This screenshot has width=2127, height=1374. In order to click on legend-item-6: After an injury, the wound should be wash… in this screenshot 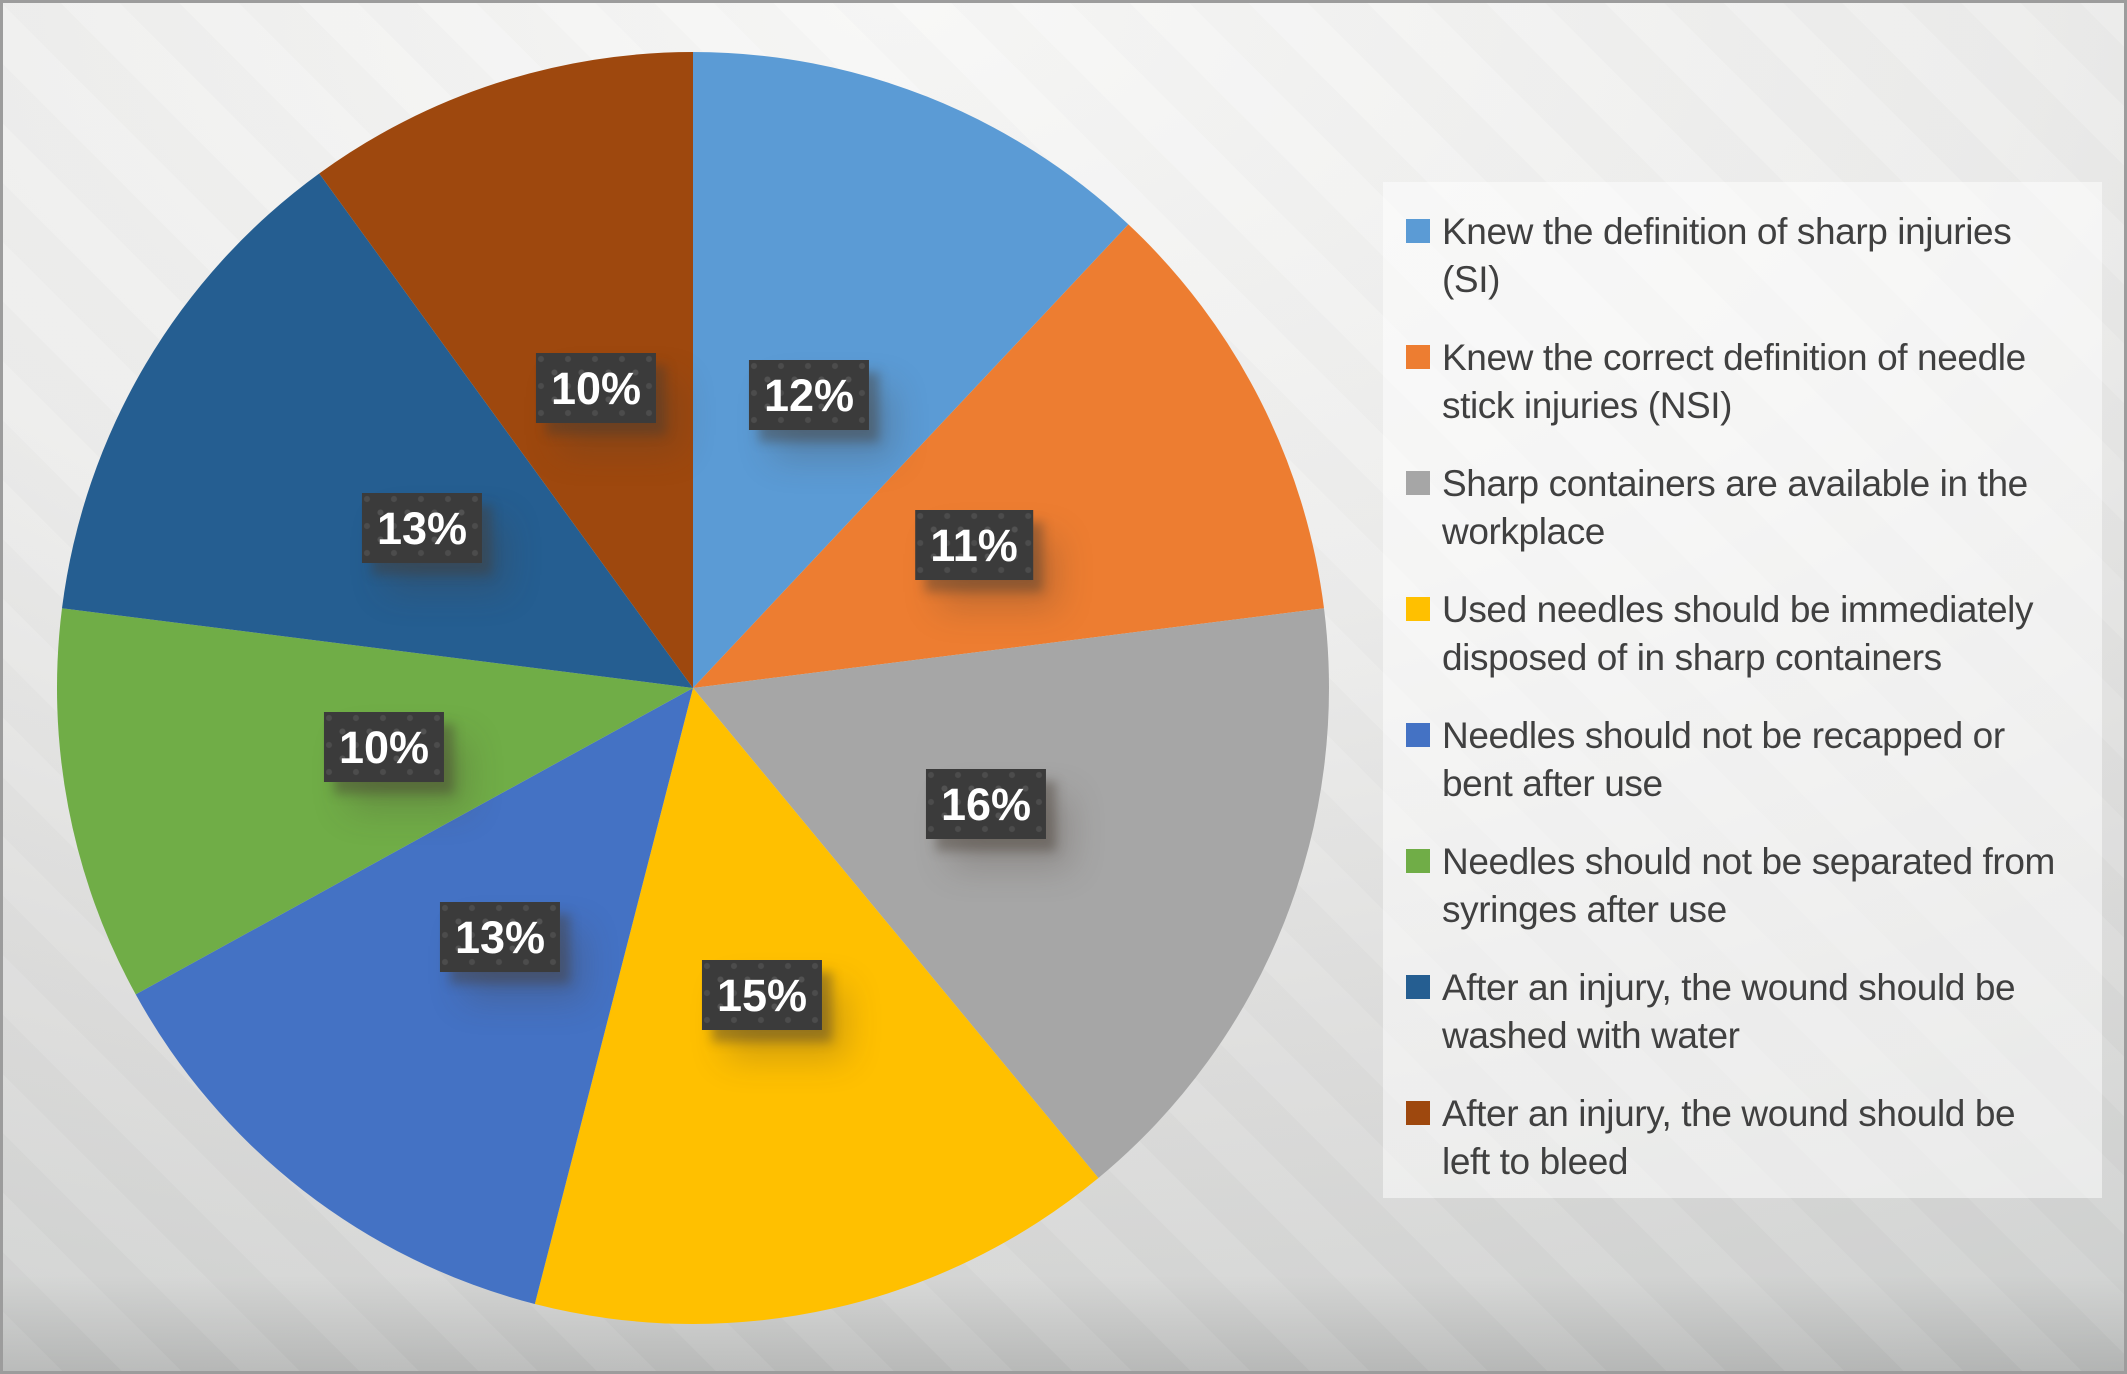, I will do `click(1747, 1012)`.